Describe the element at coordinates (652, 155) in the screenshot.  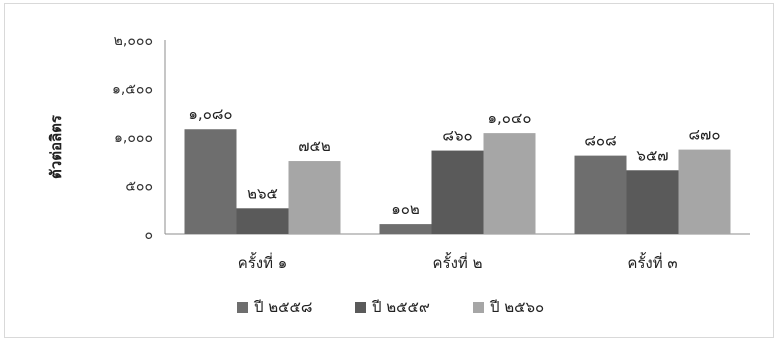
I see `data-label: ๖๕๗` at that location.